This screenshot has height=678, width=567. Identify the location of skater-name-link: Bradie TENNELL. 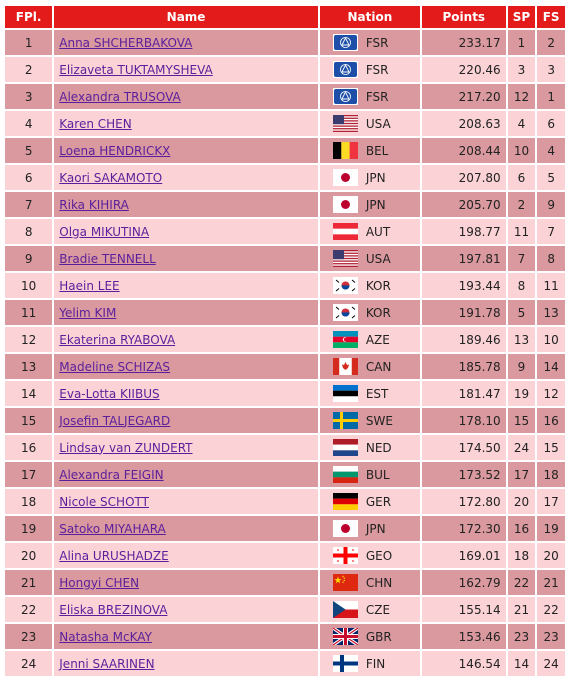
(107, 258).